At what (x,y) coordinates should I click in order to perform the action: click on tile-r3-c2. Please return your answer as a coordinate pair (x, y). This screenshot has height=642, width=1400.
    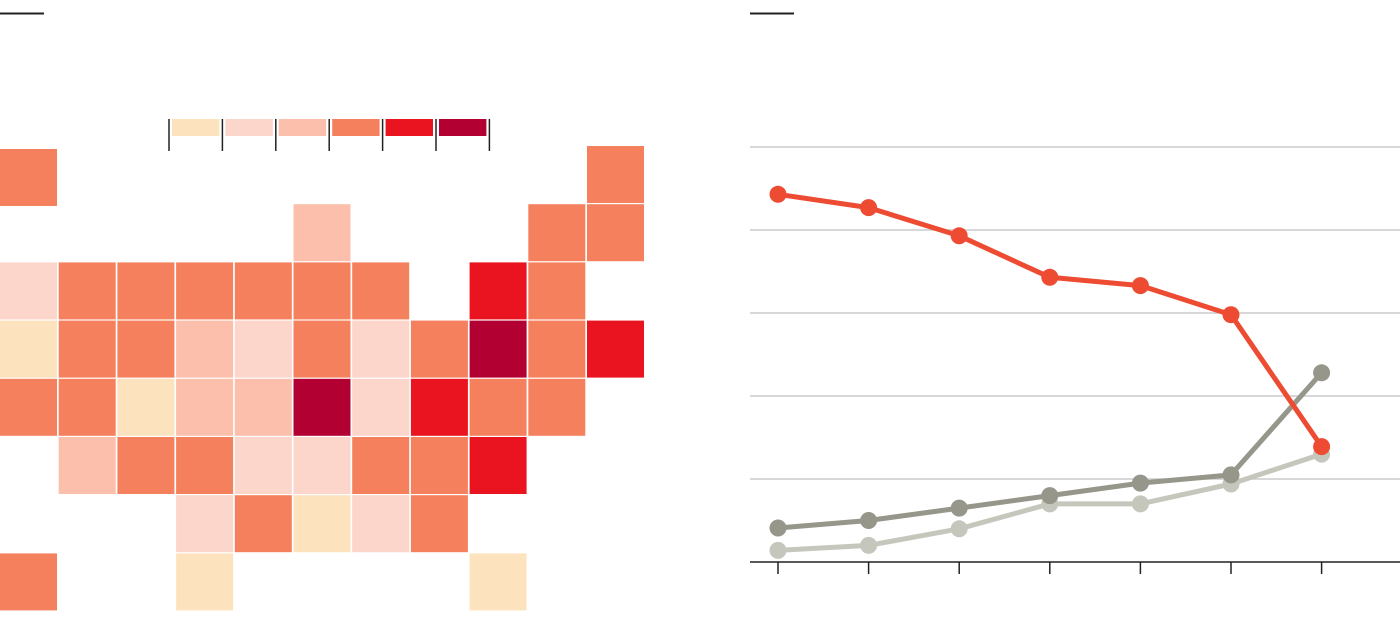
    Looking at the image, I should click on (146, 349).